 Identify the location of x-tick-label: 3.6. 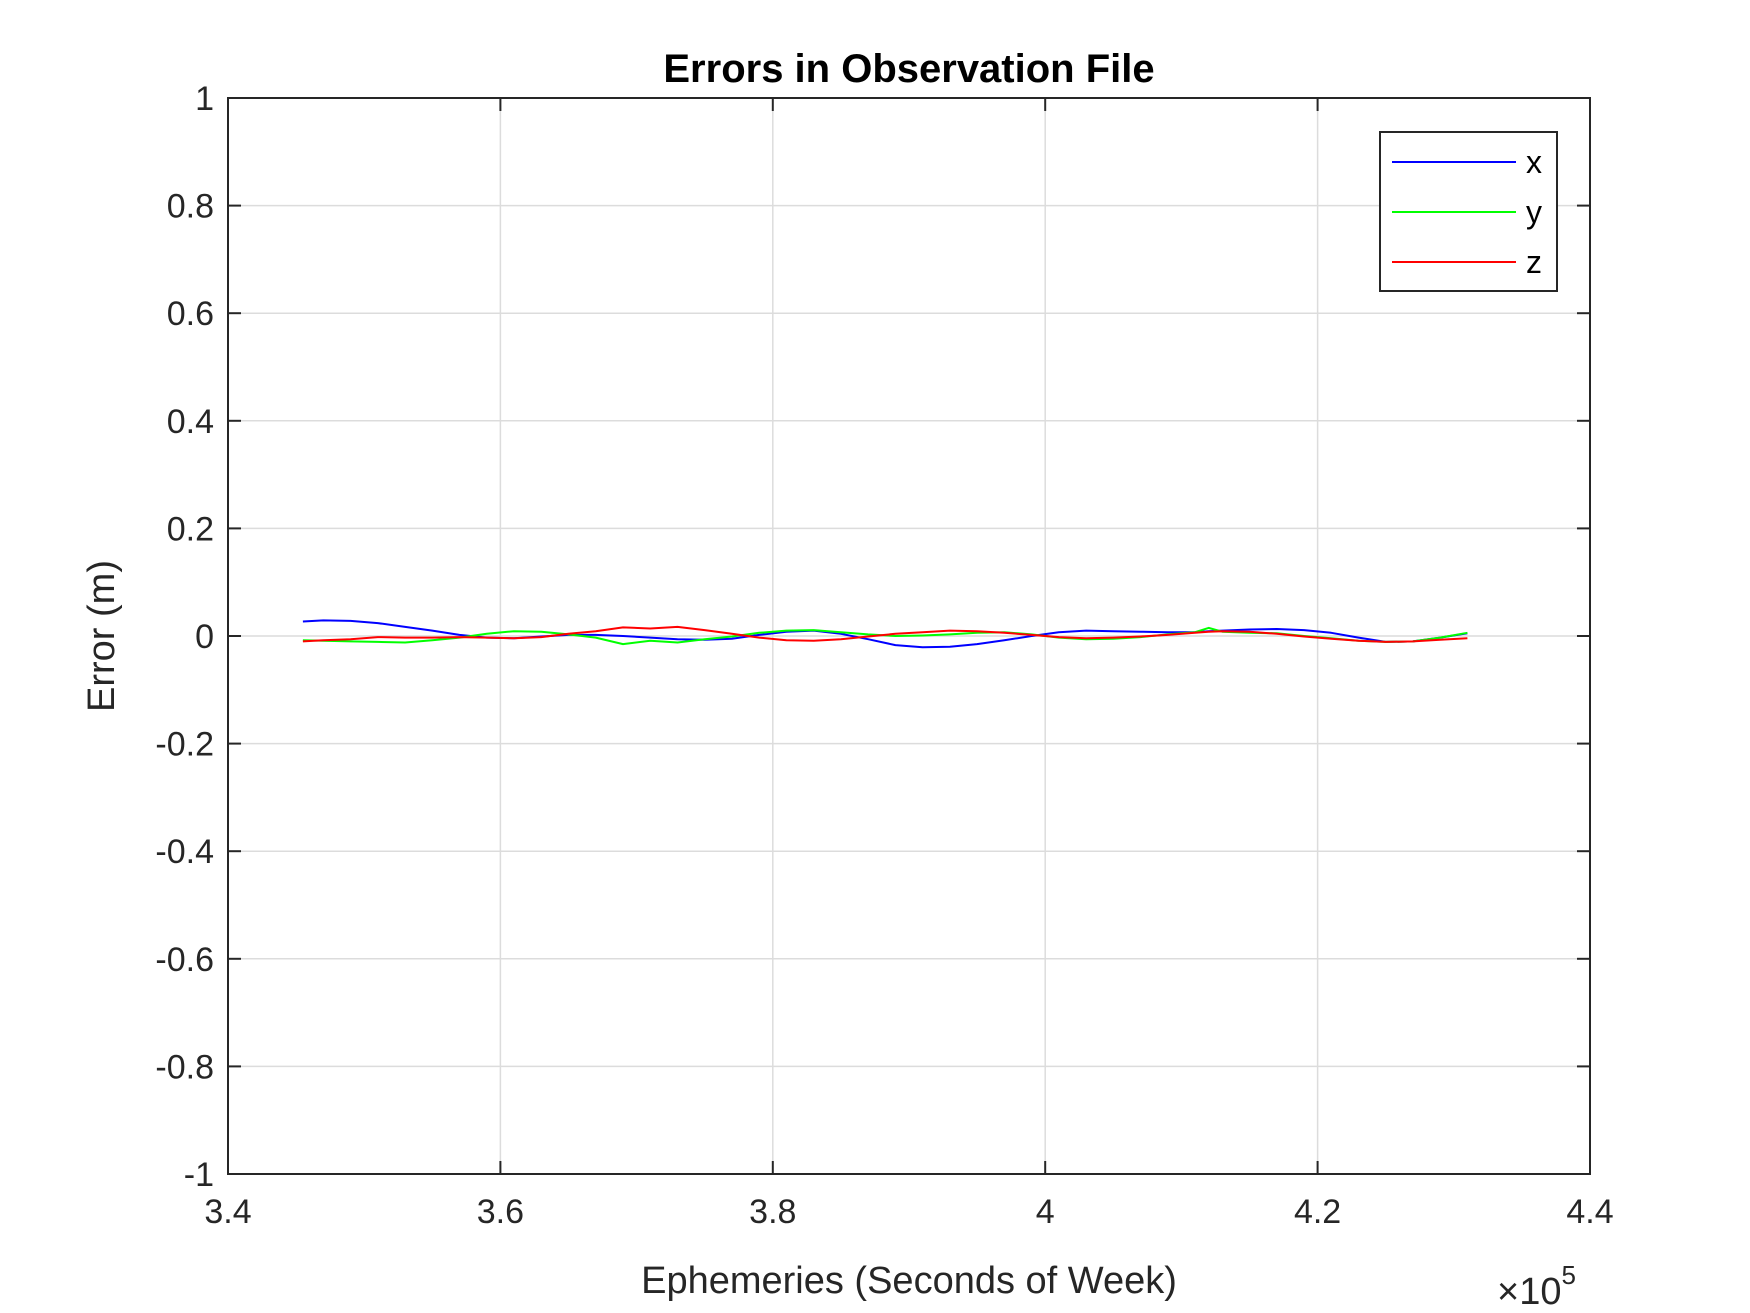
(500, 1212).